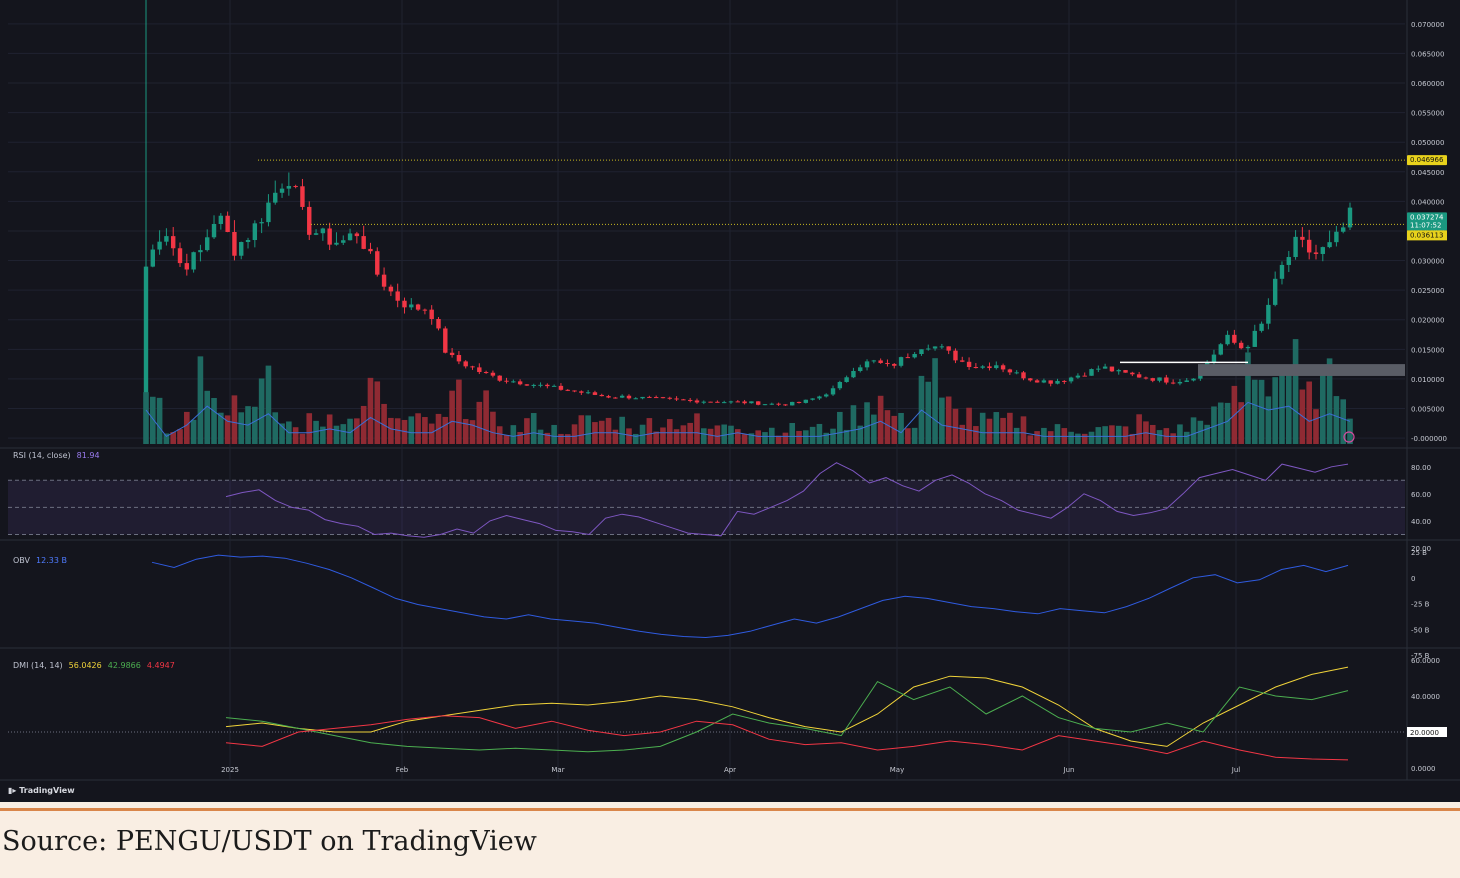 The image size is (1460, 878). What do you see at coordinates (1429, 439) in the screenshot?
I see `price-tick-label: -0.000000` at bounding box center [1429, 439].